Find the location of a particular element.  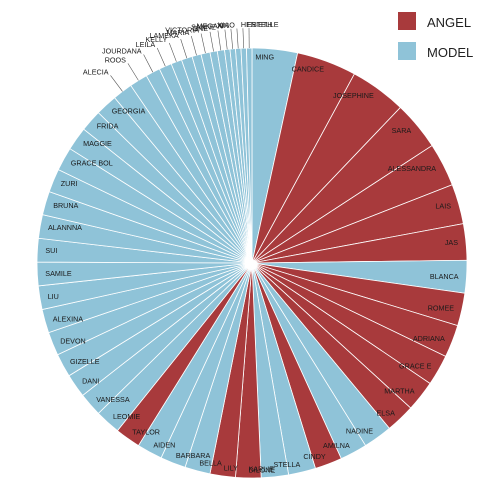

slice-label-liu: LIU is located at coordinates (53, 296).